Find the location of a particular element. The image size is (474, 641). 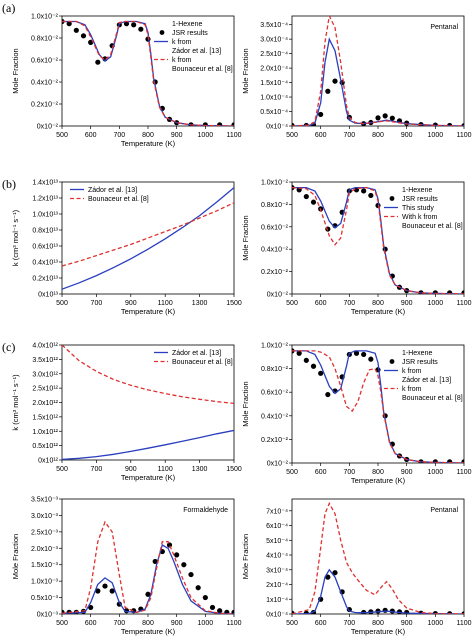

x-axis-label: Temperature (K) is located at coordinates (378, 480).